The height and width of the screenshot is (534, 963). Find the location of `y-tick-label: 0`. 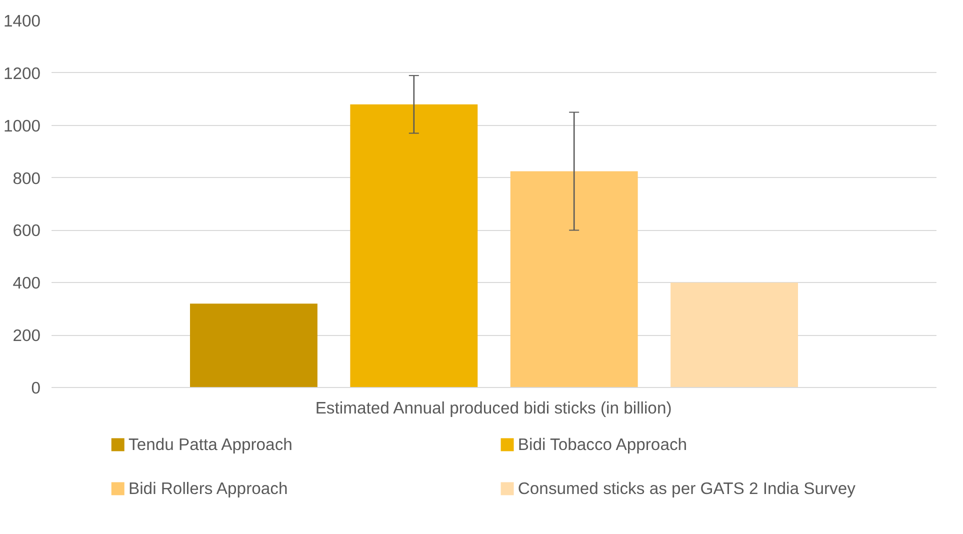

y-tick-label: 0 is located at coordinates (35, 388).